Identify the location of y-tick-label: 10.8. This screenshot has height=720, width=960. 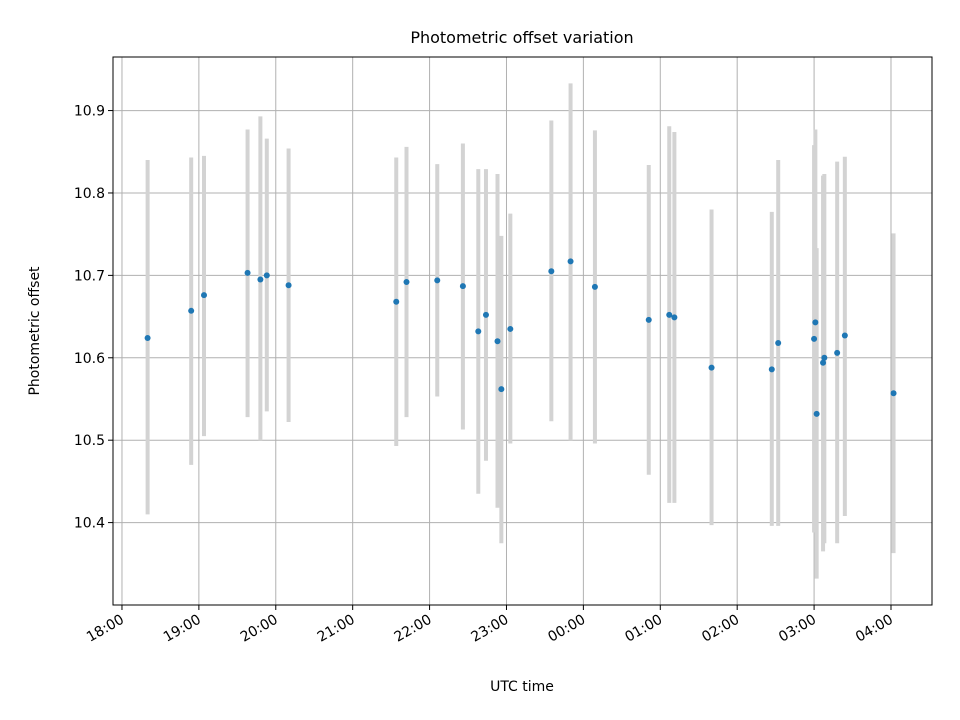
(89, 194).